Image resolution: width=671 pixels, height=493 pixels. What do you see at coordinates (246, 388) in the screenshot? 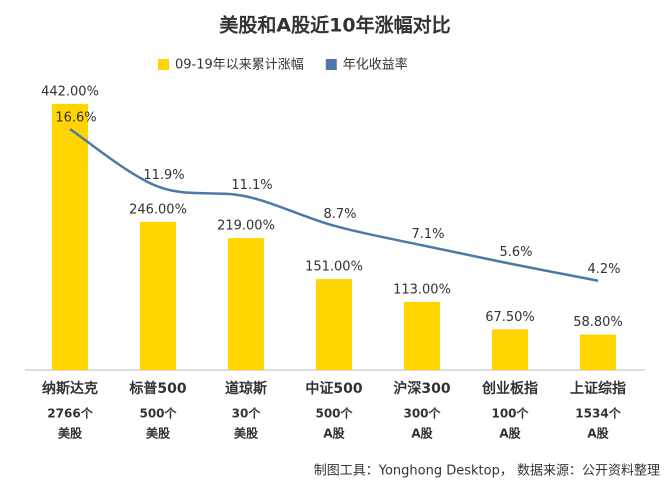
I see `x-tick-label: 道琼斯` at bounding box center [246, 388].